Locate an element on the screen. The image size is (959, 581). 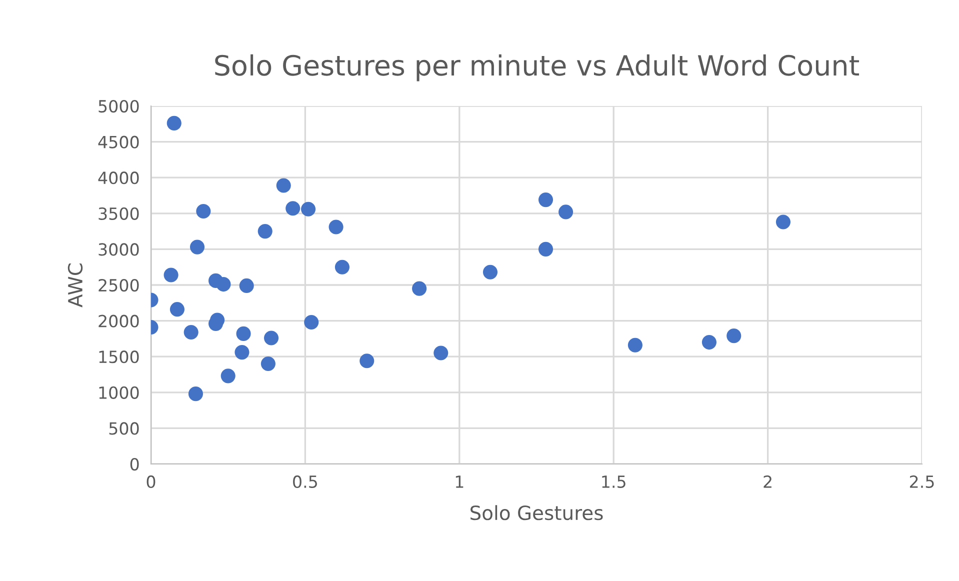
y-tick-label: 2500 is located at coordinates (118, 285).